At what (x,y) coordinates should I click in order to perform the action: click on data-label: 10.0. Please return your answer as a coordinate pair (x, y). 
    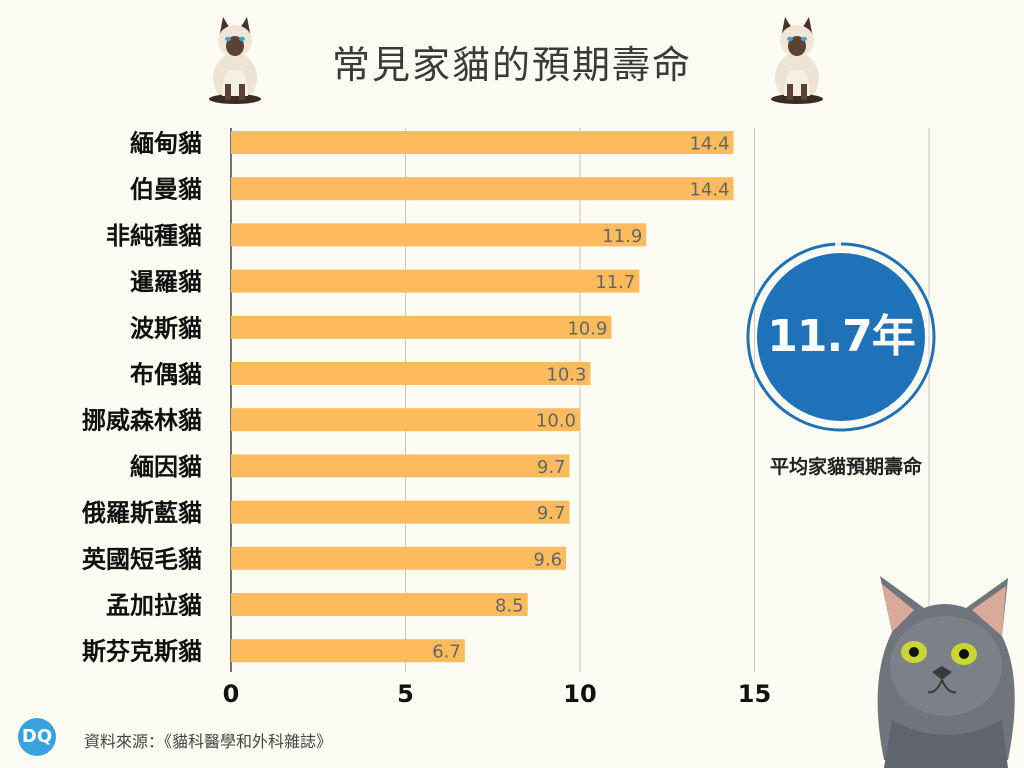
    Looking at the image, I should click on (556, 421).